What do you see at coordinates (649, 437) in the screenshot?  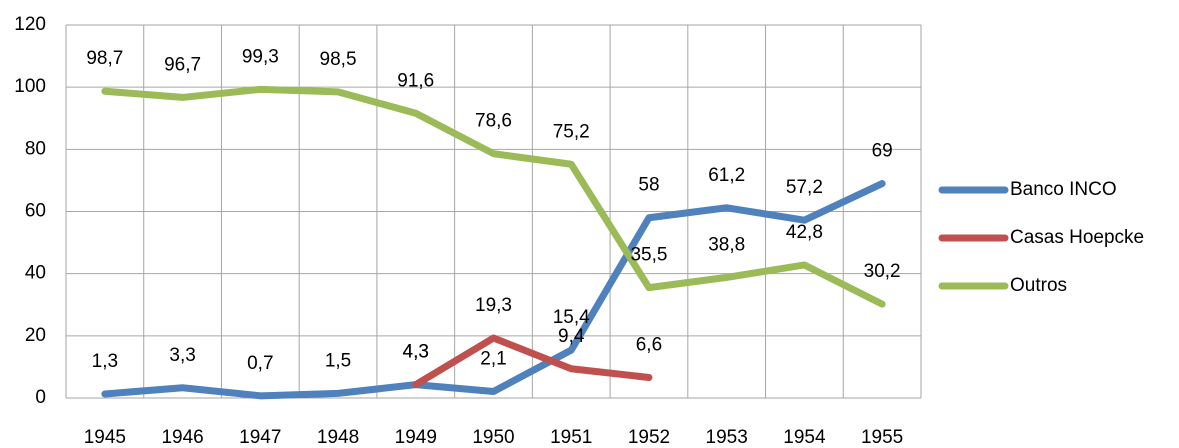 I see `x-tick-label: 1952` at bounding box center [649, 437].